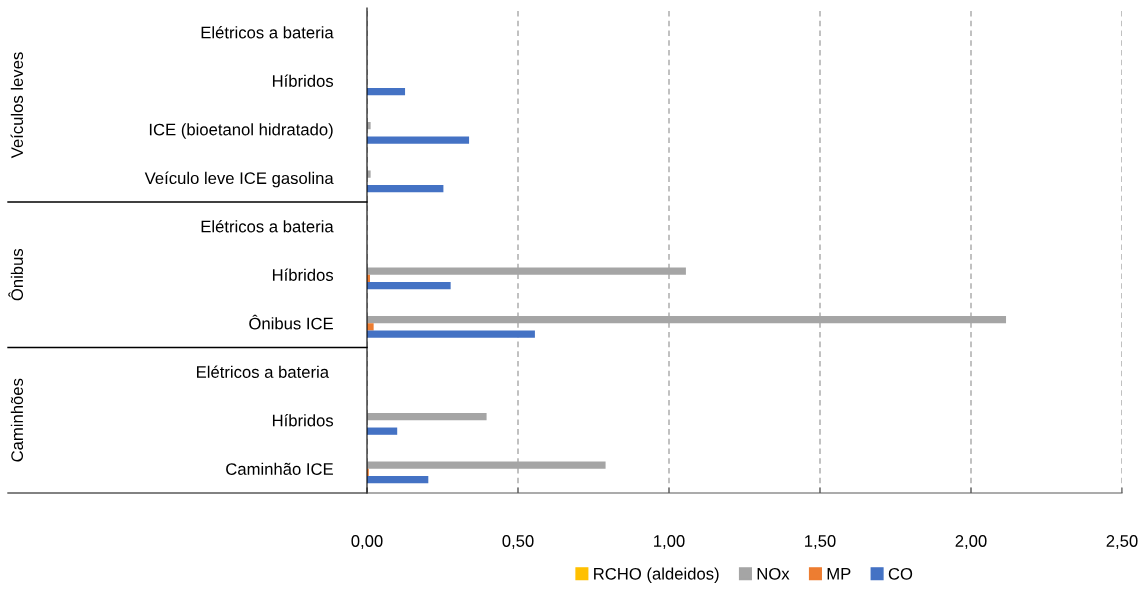 This screenshot has width=1148, height=598. What do you see at coordinates (669, 542) in the screenshot?
I see `x-tick-label: 1,00` at bounding box center [669, 542].